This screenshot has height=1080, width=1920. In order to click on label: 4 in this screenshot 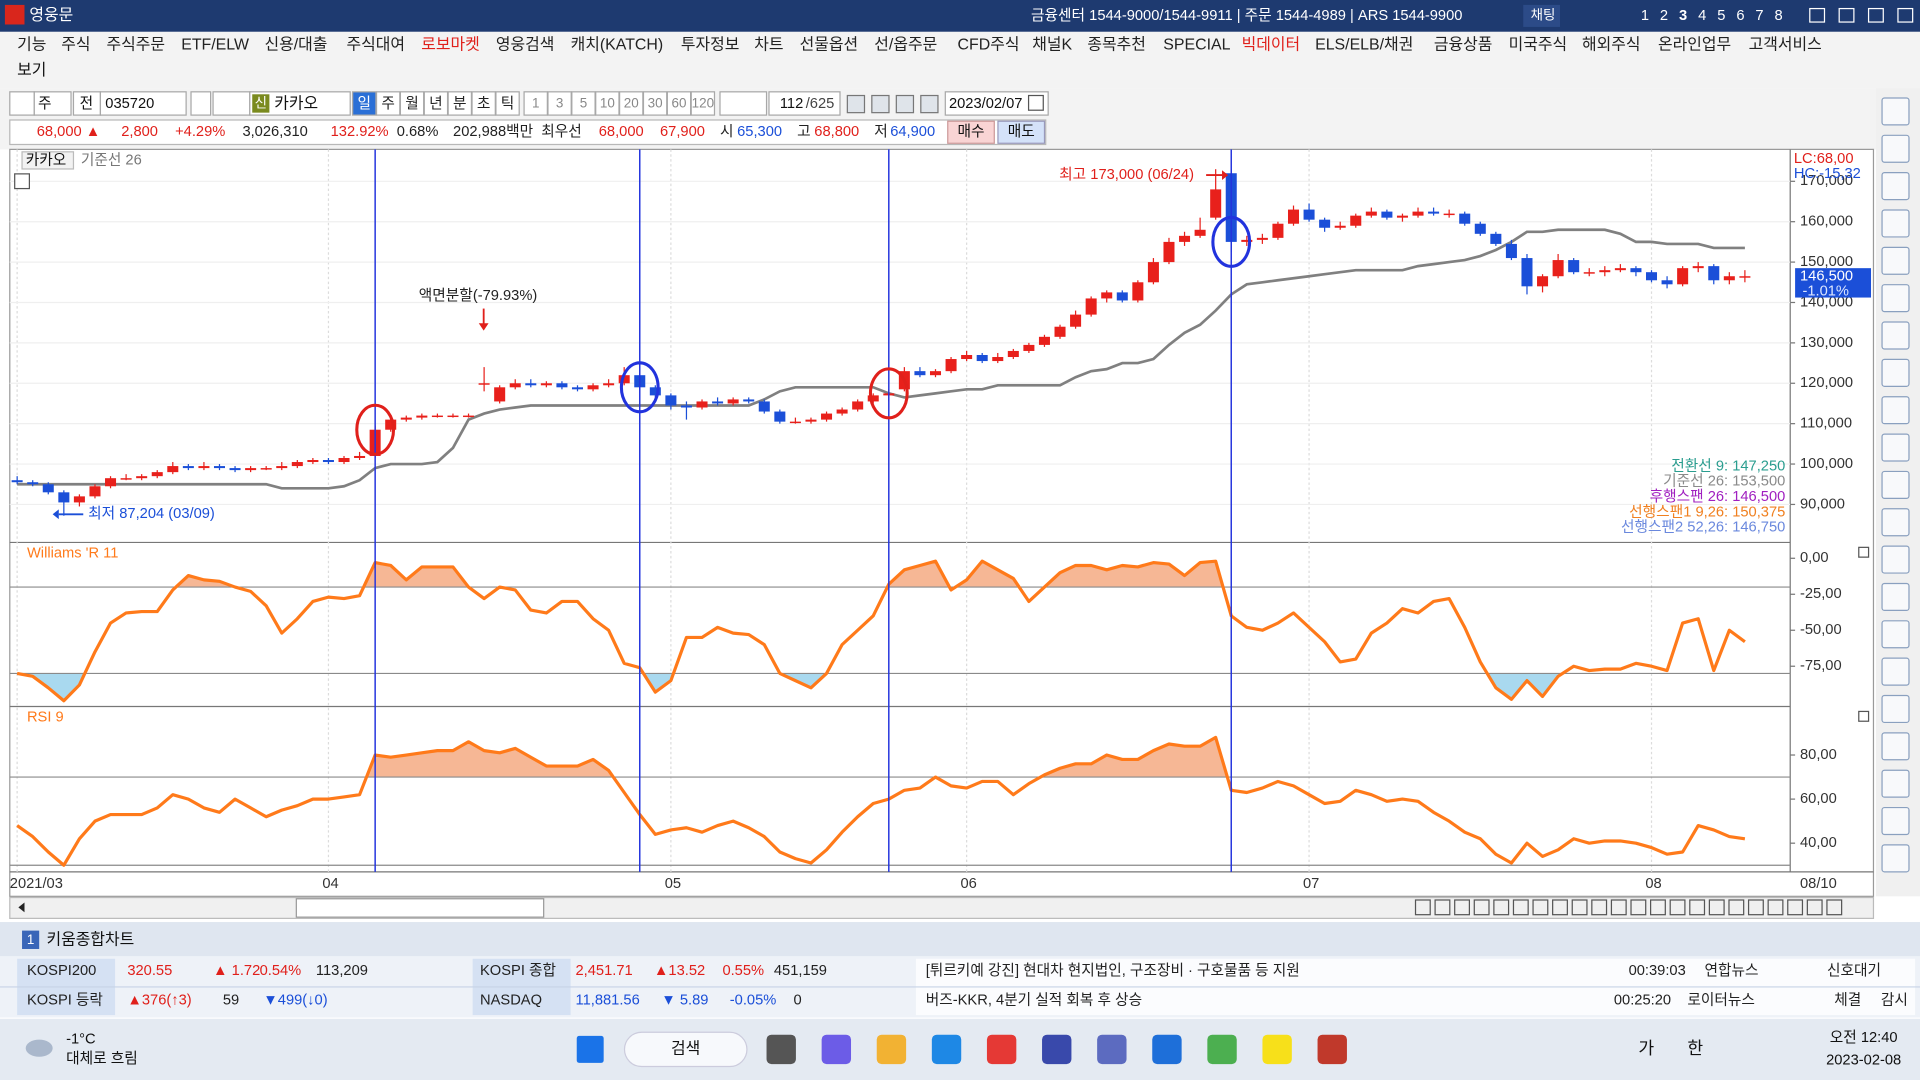, I will do `click(1702, 16)`.